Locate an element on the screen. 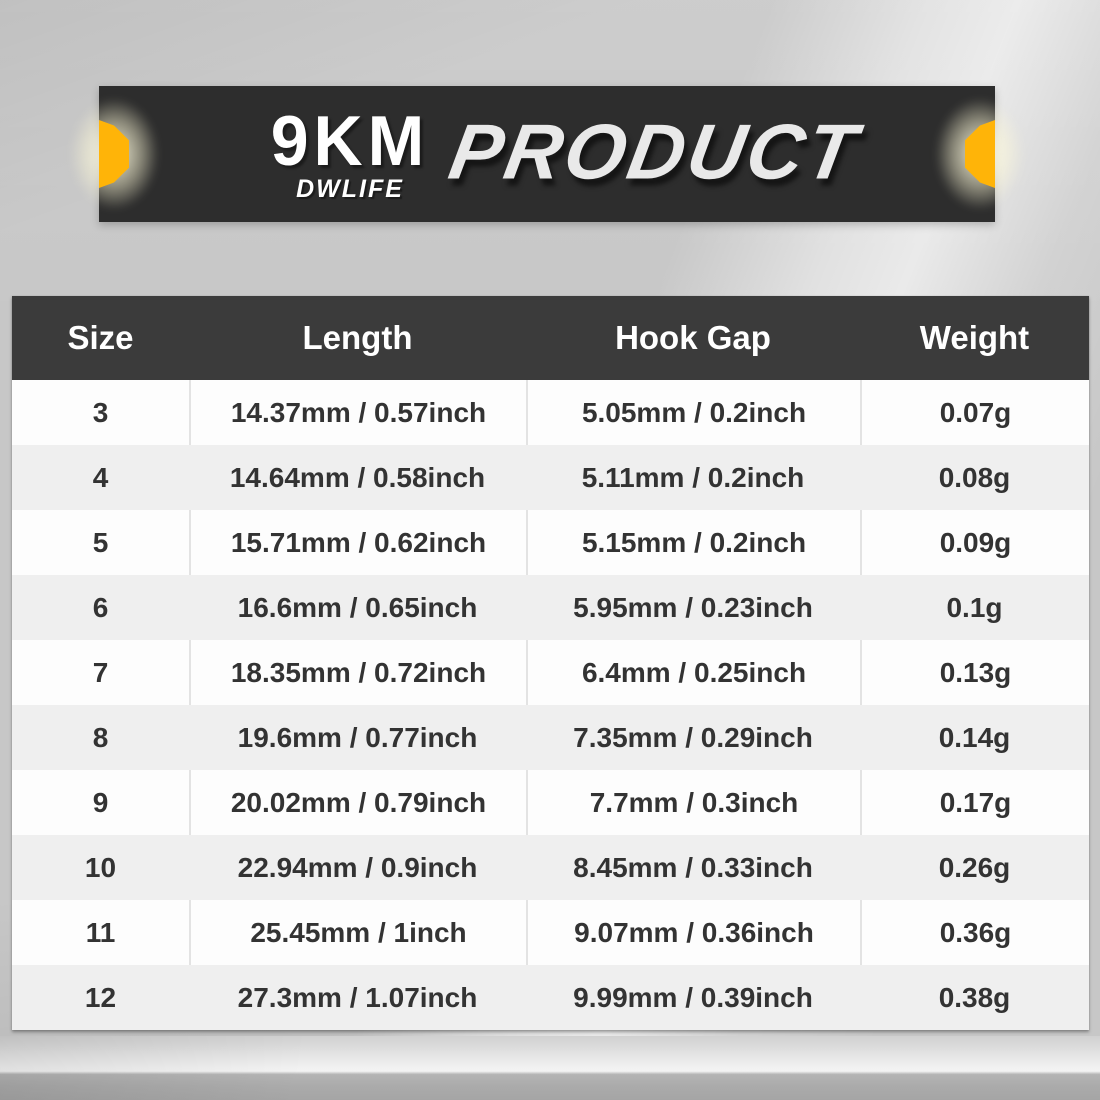  table-row: 6 16.6mm / 0.65inch 5.95mm / 0.23inch 0.1g is located at coordinates (550, 607).